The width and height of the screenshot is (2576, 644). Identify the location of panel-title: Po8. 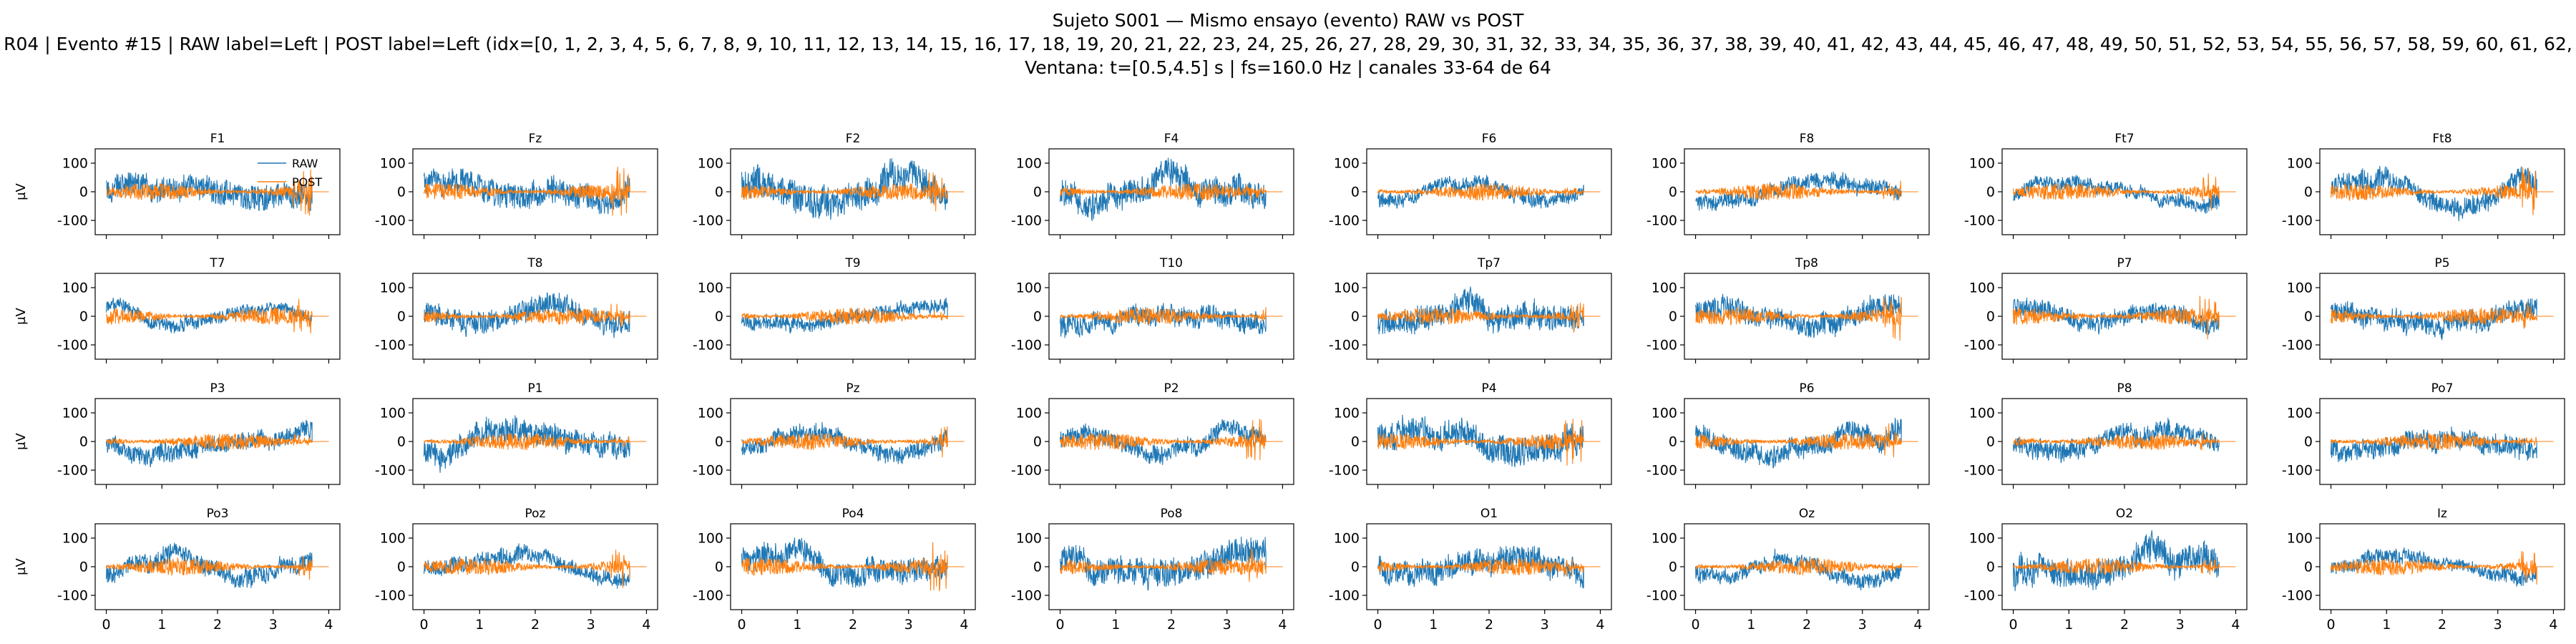
(1172, 514).